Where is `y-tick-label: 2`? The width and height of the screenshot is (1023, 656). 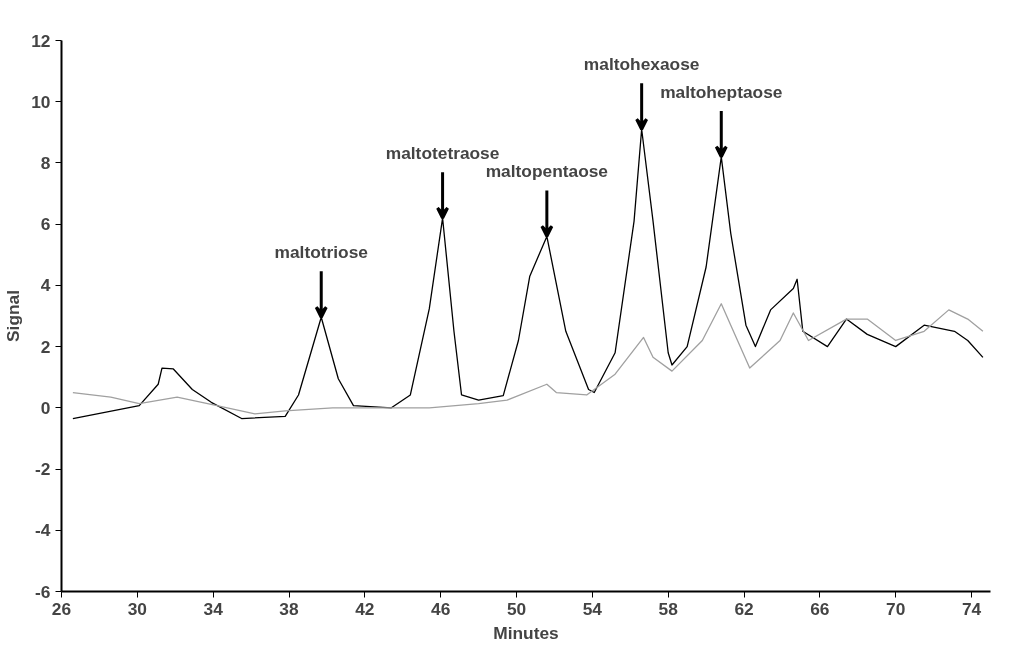
y-tick-label: 2 is located at coordinates (45, 346).